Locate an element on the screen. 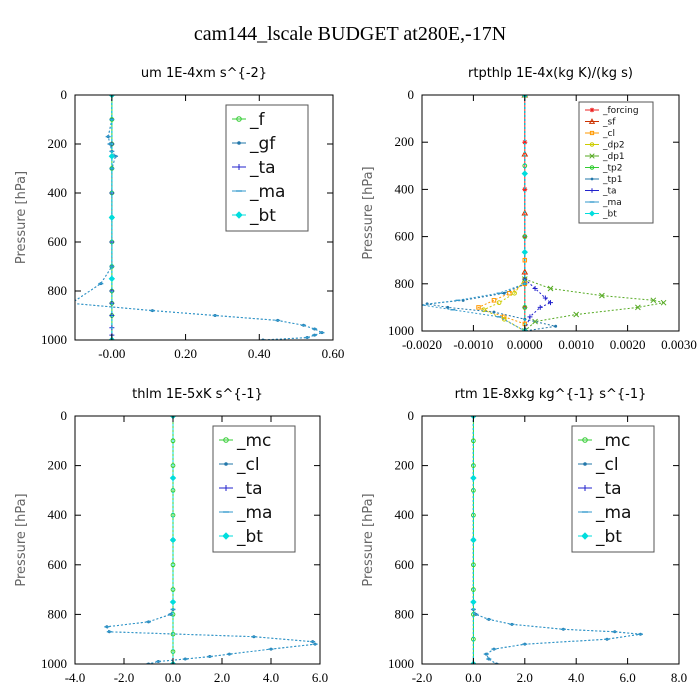 The height and width of the screenshot is (700, 700). legend: _forcing _sf_cl _dp2_dp1 _tp2_tp1 _ta_ma _bt is located at coordinates (616, 162).